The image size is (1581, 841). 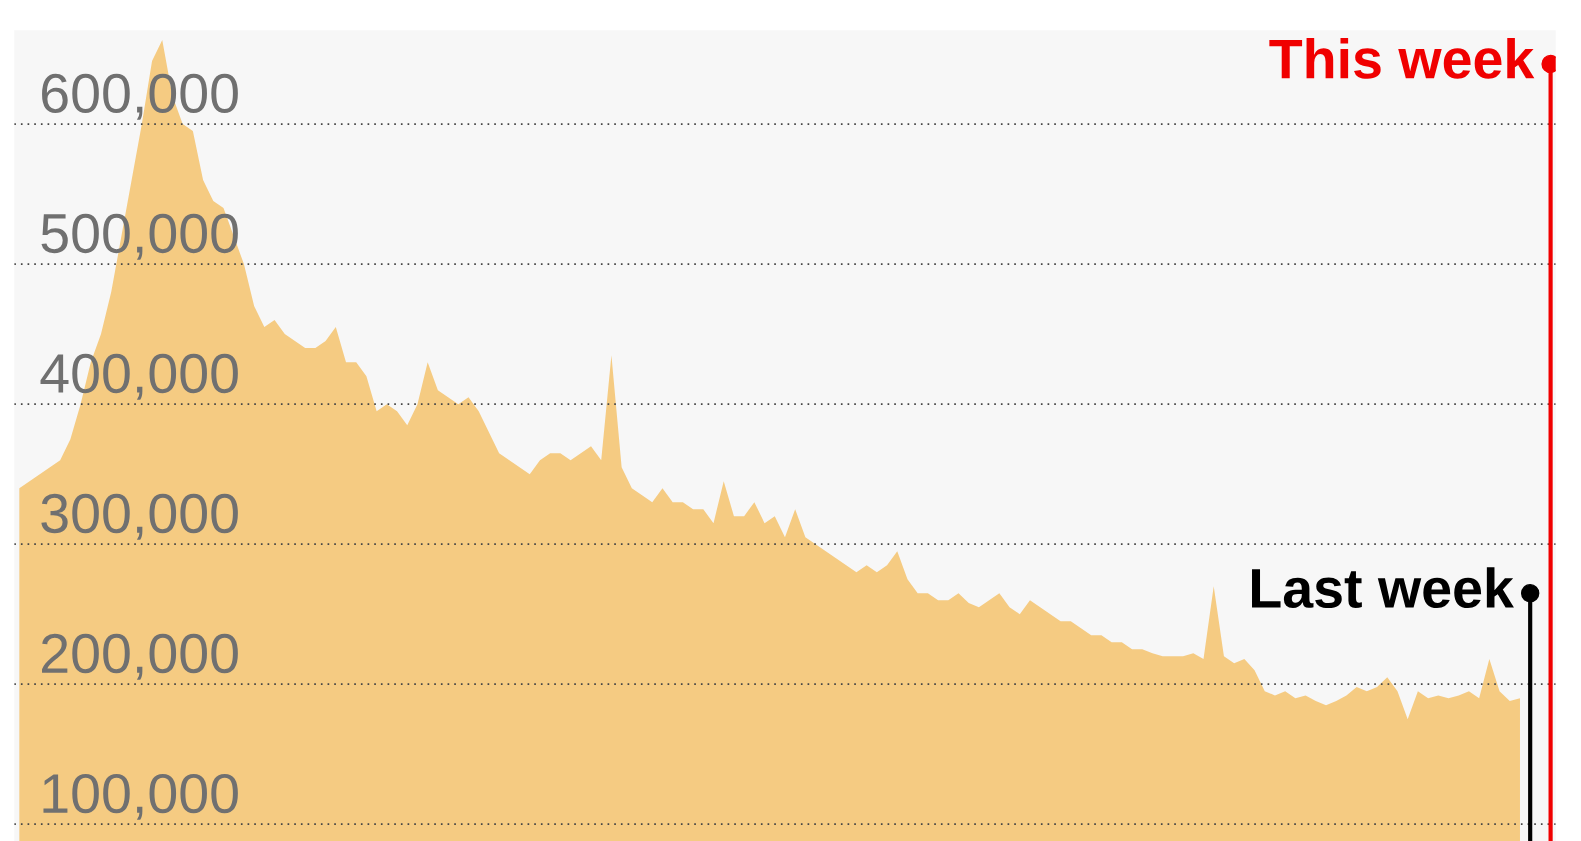 What do you see at coordinates (1383, 588) in the screenshot?
I see `series-label: Last week` at bounding box center [1383, 588].